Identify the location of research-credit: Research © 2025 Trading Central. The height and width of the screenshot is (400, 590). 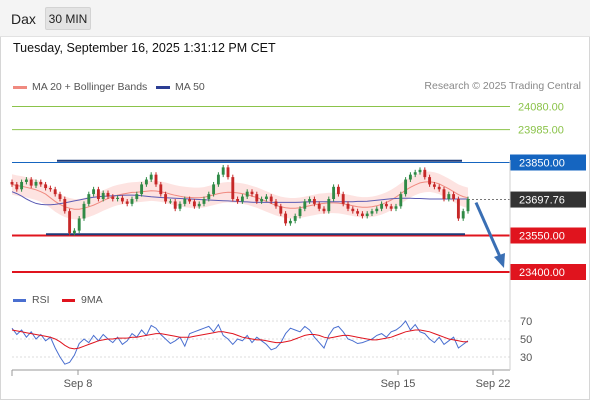
(502, 86).